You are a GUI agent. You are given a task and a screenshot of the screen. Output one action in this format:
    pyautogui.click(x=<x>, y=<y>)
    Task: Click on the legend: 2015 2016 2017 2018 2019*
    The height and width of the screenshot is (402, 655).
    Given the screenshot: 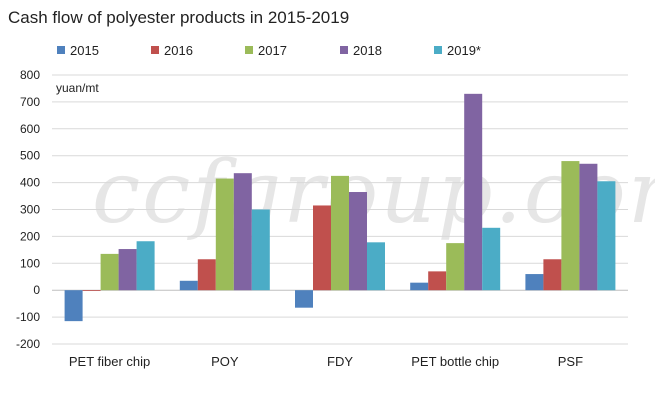 What is the action you would take?
    pyautogui.click(x=269, y=50)
    